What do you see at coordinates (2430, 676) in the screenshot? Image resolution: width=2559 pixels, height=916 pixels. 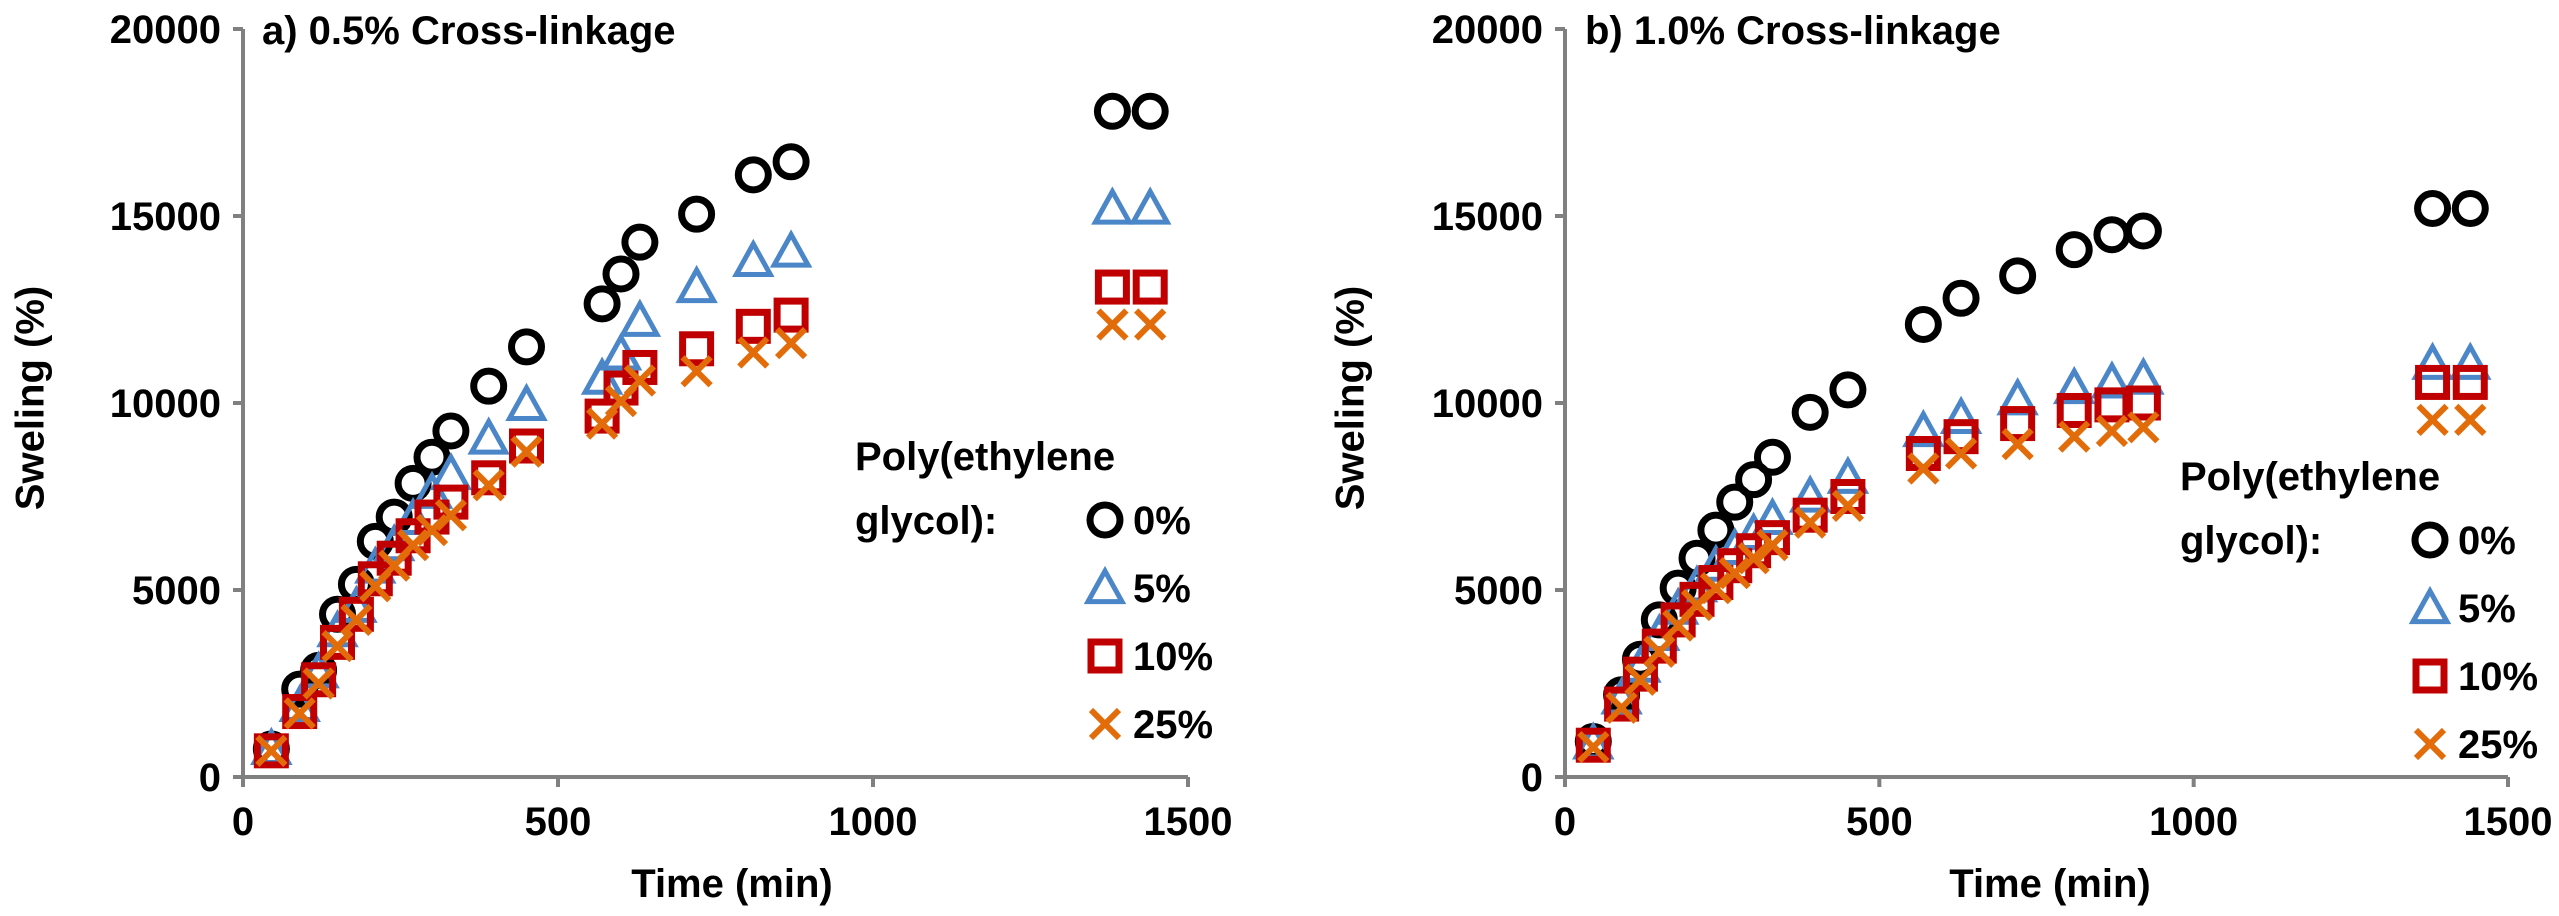 I see `legend-marker-square` at bounding box center [2430, 676].